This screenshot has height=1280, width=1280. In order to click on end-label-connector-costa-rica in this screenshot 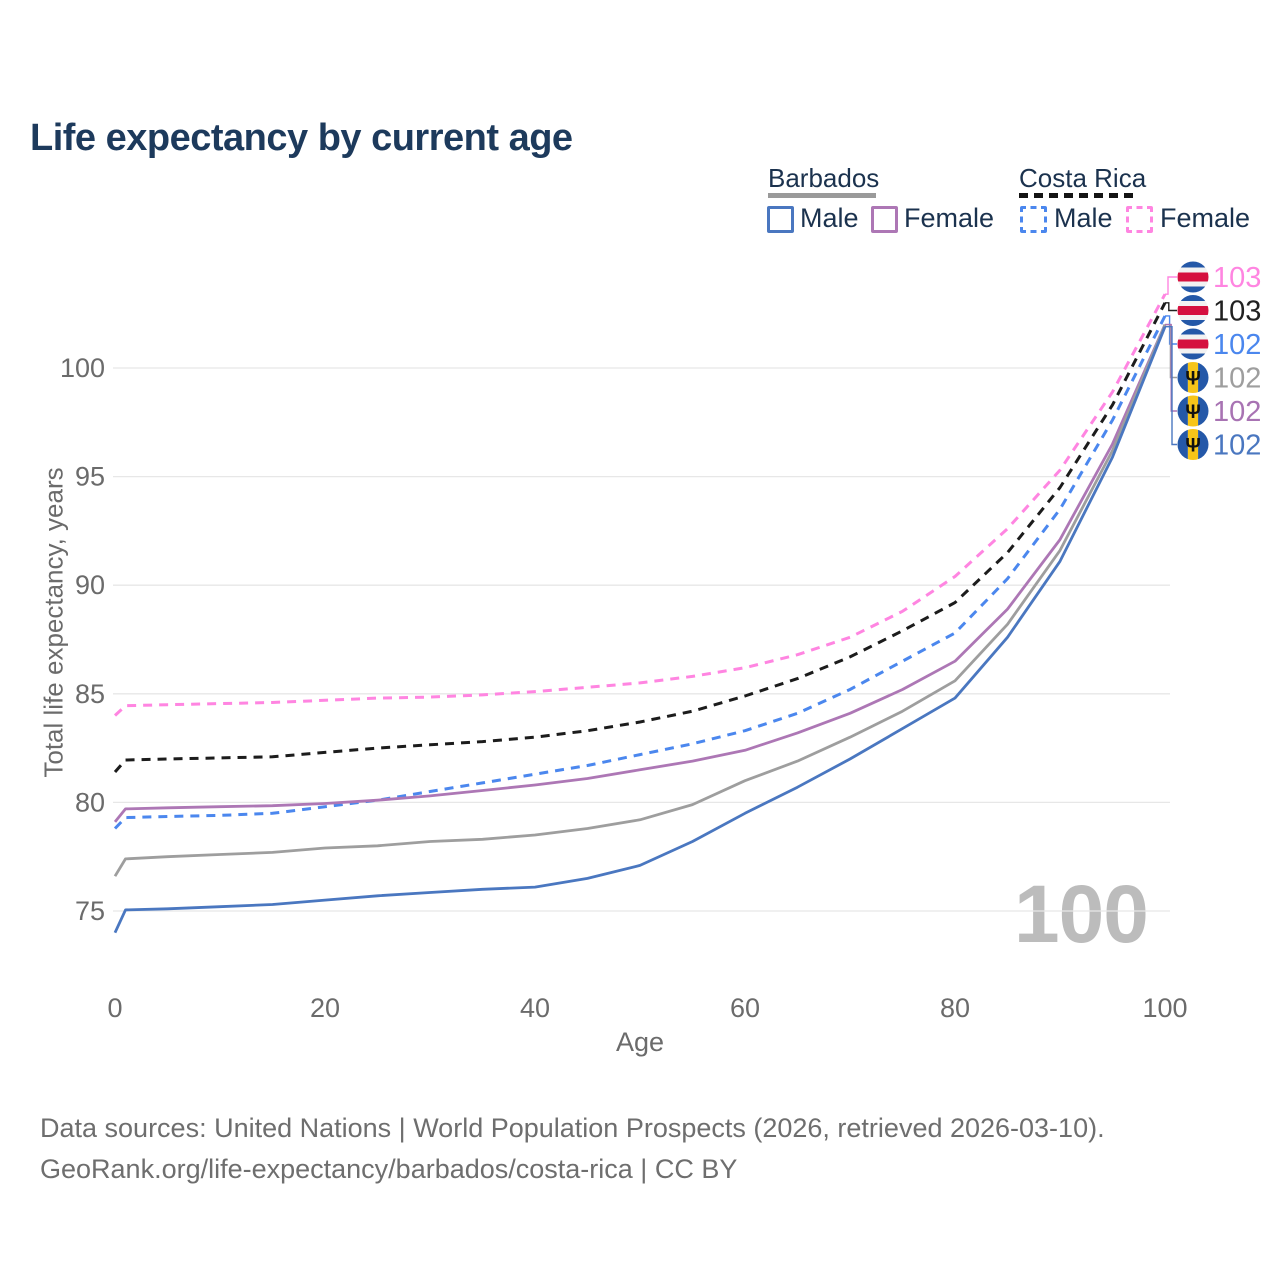, I will do `click(1171, 307)`.